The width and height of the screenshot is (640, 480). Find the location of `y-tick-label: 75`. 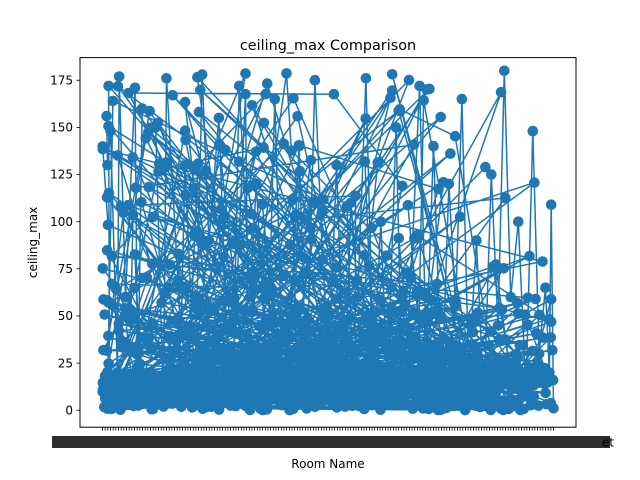

y-tick-label: 75 is located at coordinates (65, 269).